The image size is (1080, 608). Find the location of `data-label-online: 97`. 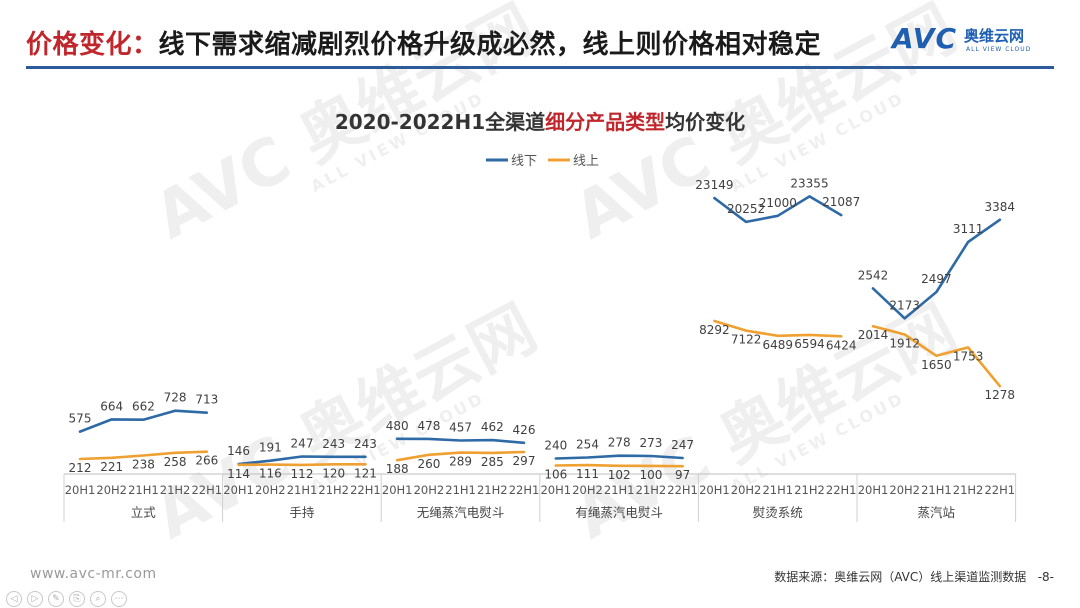

data-label-online: 97 is located at coordinates (682, 475).